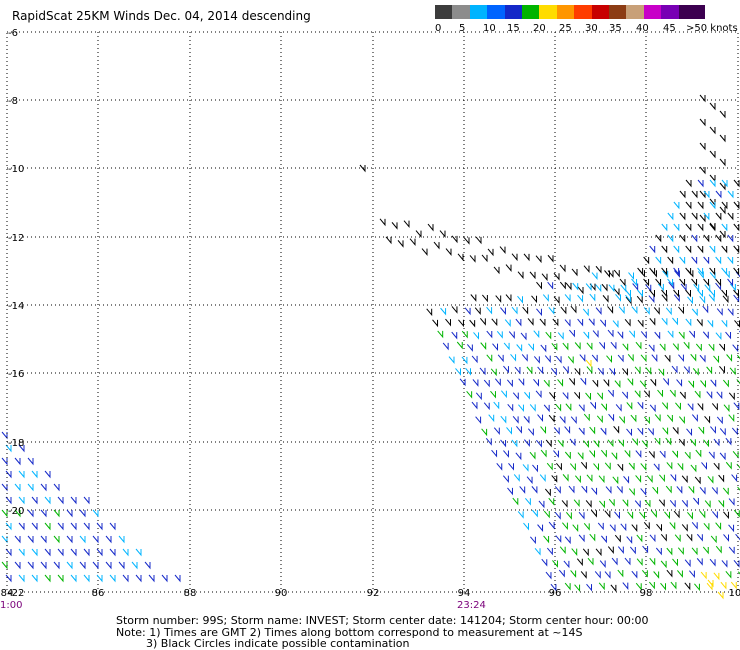  I want to click on lat-label: -8, so click(13, 101).